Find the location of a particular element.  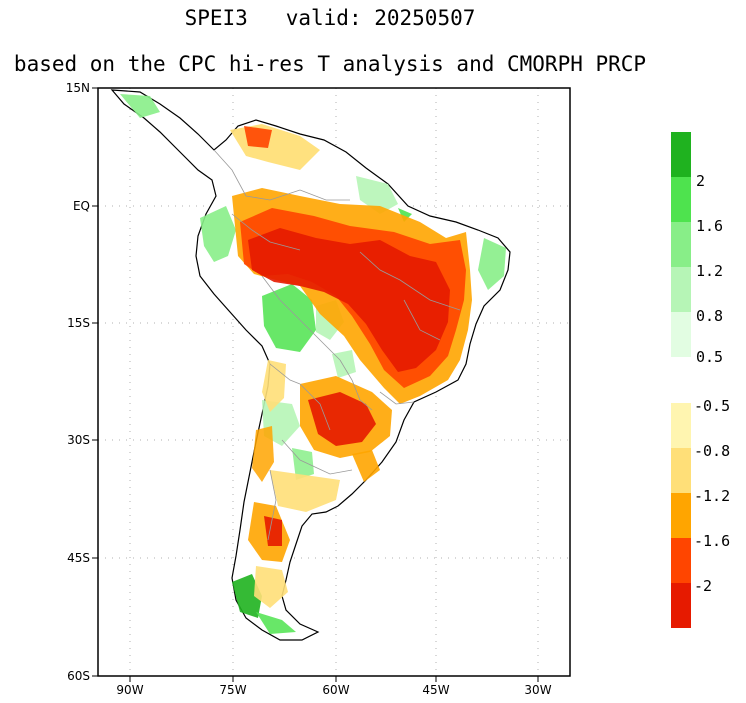

lat-labels: 15N EQ 15S 30S 45S 60S is located at coordinates (78, 382).